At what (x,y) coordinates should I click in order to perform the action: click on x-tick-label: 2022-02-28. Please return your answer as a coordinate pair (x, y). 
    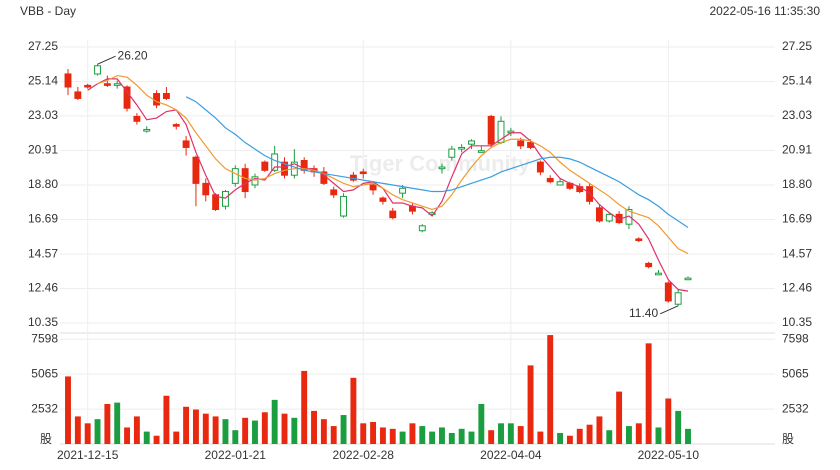
    Looking at the image, I should click on (364, 455).